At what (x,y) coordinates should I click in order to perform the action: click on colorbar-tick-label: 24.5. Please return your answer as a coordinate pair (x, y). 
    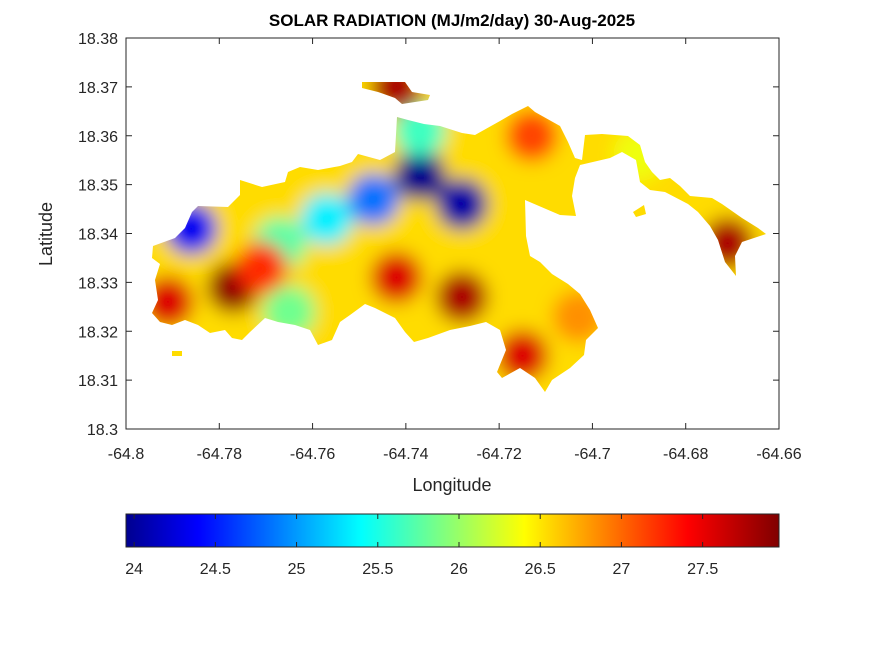
    Looking at the image, I should click on (215, 569).